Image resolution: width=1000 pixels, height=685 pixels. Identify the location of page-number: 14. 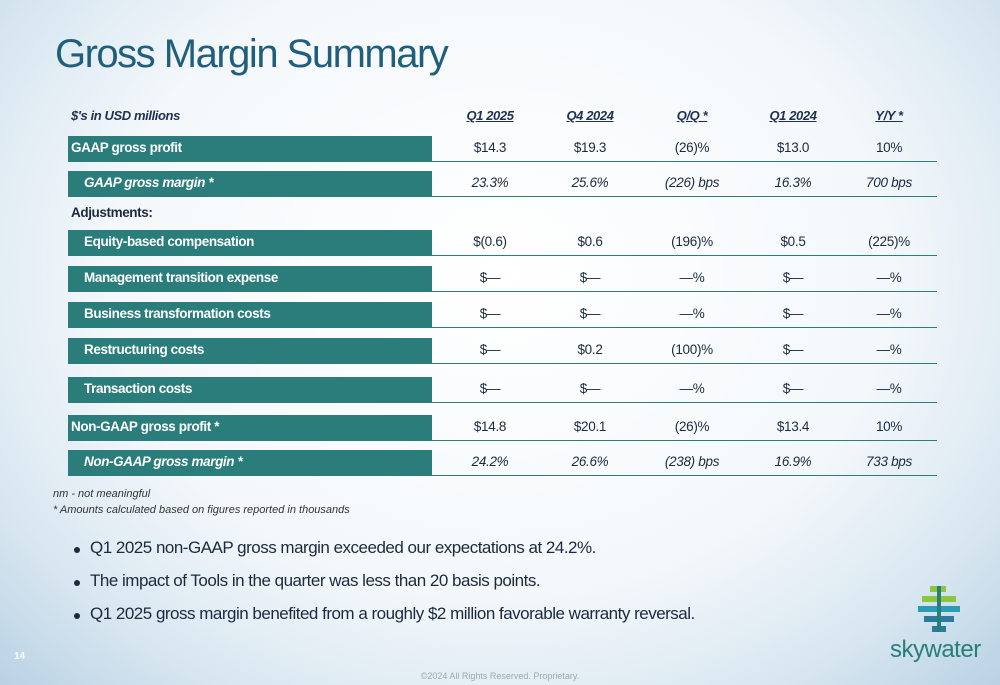
(20, 656).